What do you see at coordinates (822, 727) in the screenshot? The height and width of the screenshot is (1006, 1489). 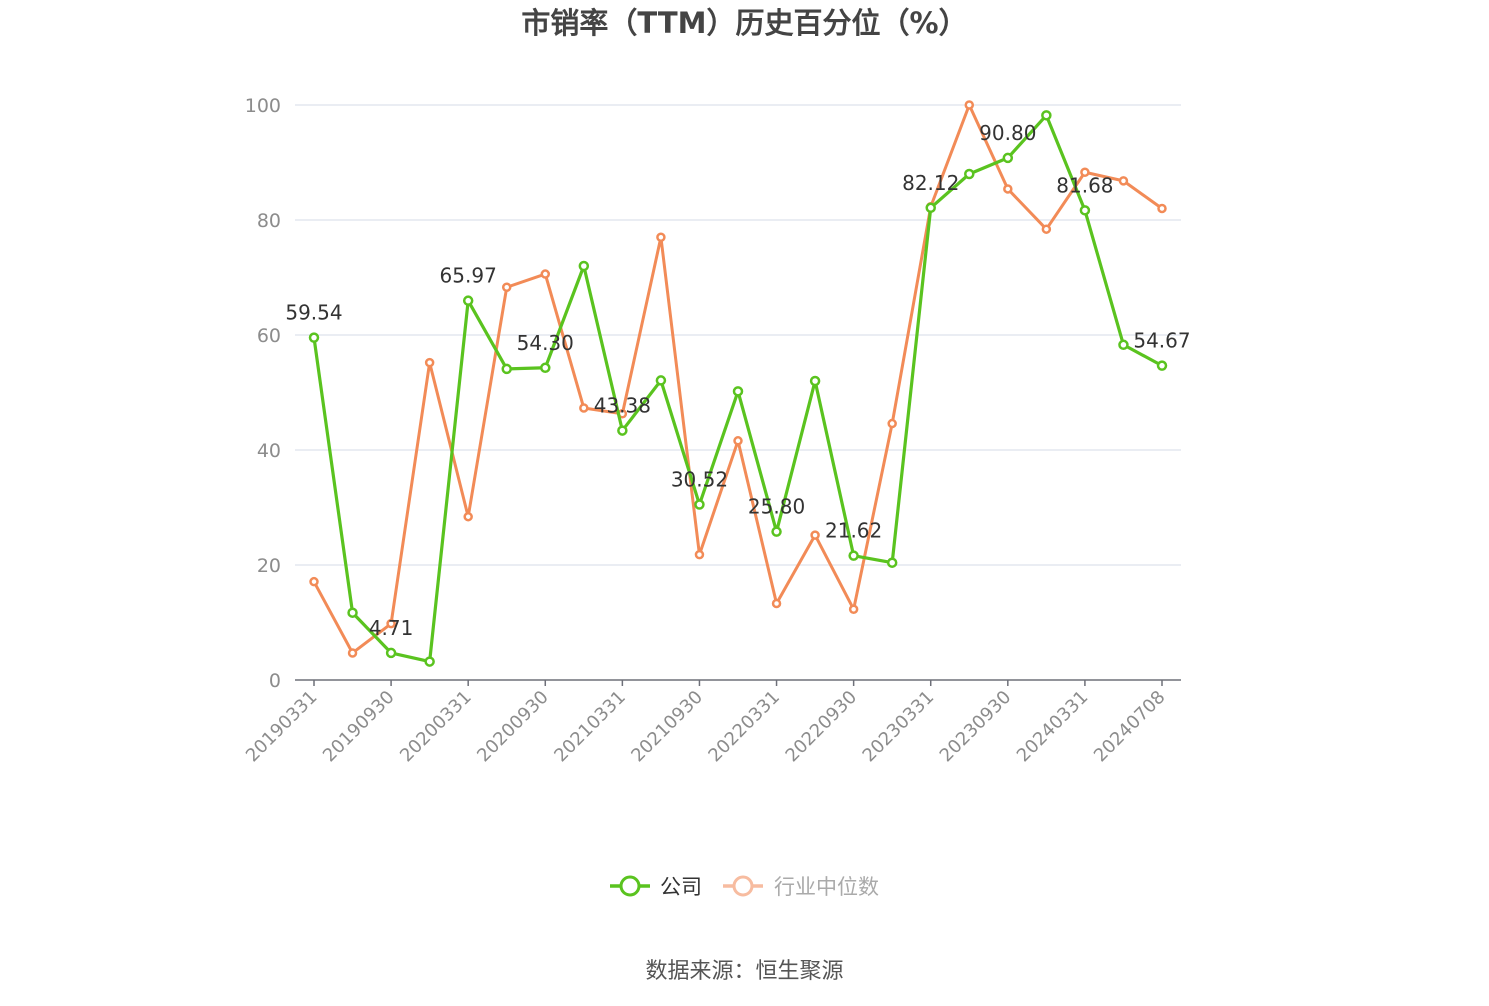 I see `x-tick-label: 20220930` at bounding box center [822, 727].